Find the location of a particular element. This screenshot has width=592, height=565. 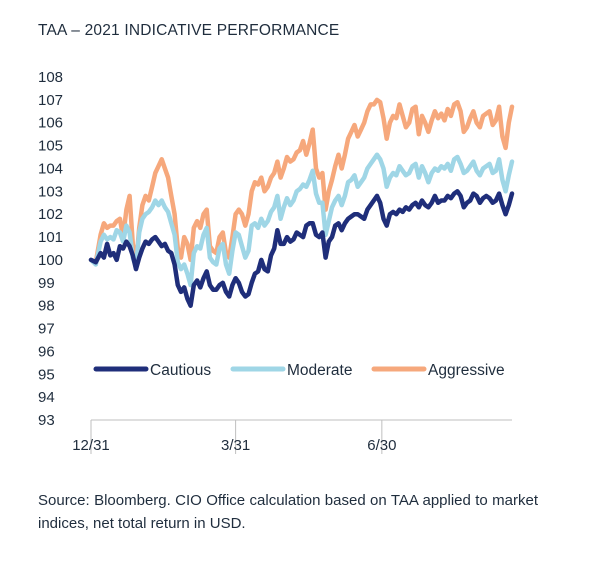

y-tick-label: 102 is located at coordinates (50, 214).